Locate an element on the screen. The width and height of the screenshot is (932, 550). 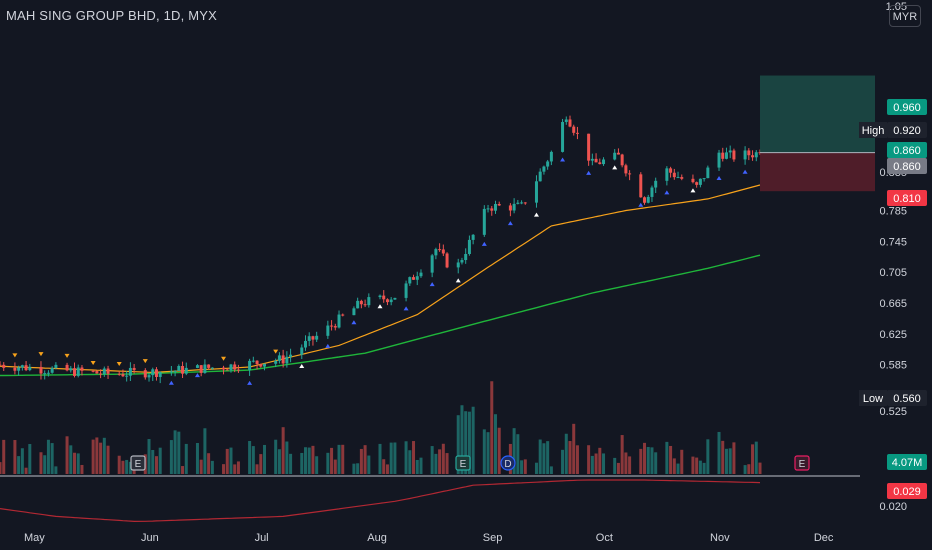
currency-button: MYR is located at coordinates (905, 16).